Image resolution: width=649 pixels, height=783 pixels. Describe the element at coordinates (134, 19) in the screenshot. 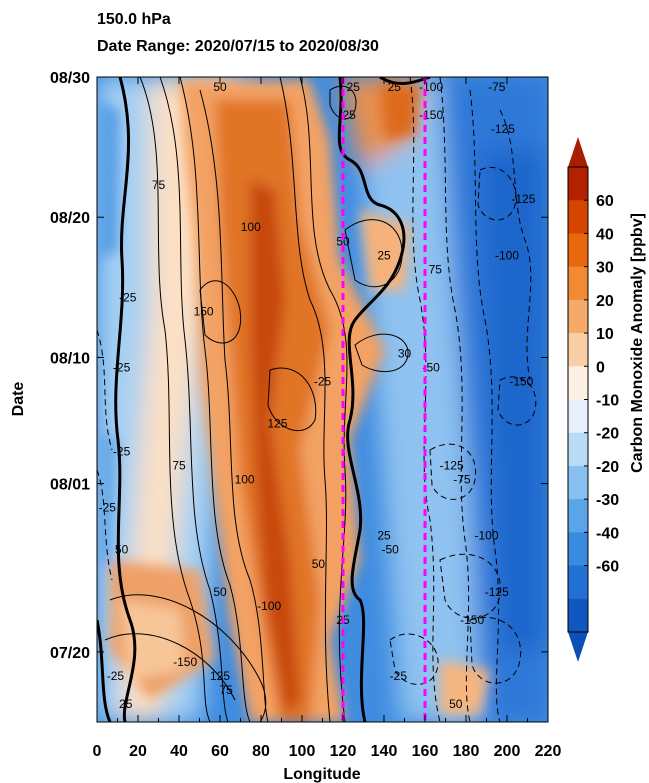

I see `chart-title: 150.0 hPa` at that location.